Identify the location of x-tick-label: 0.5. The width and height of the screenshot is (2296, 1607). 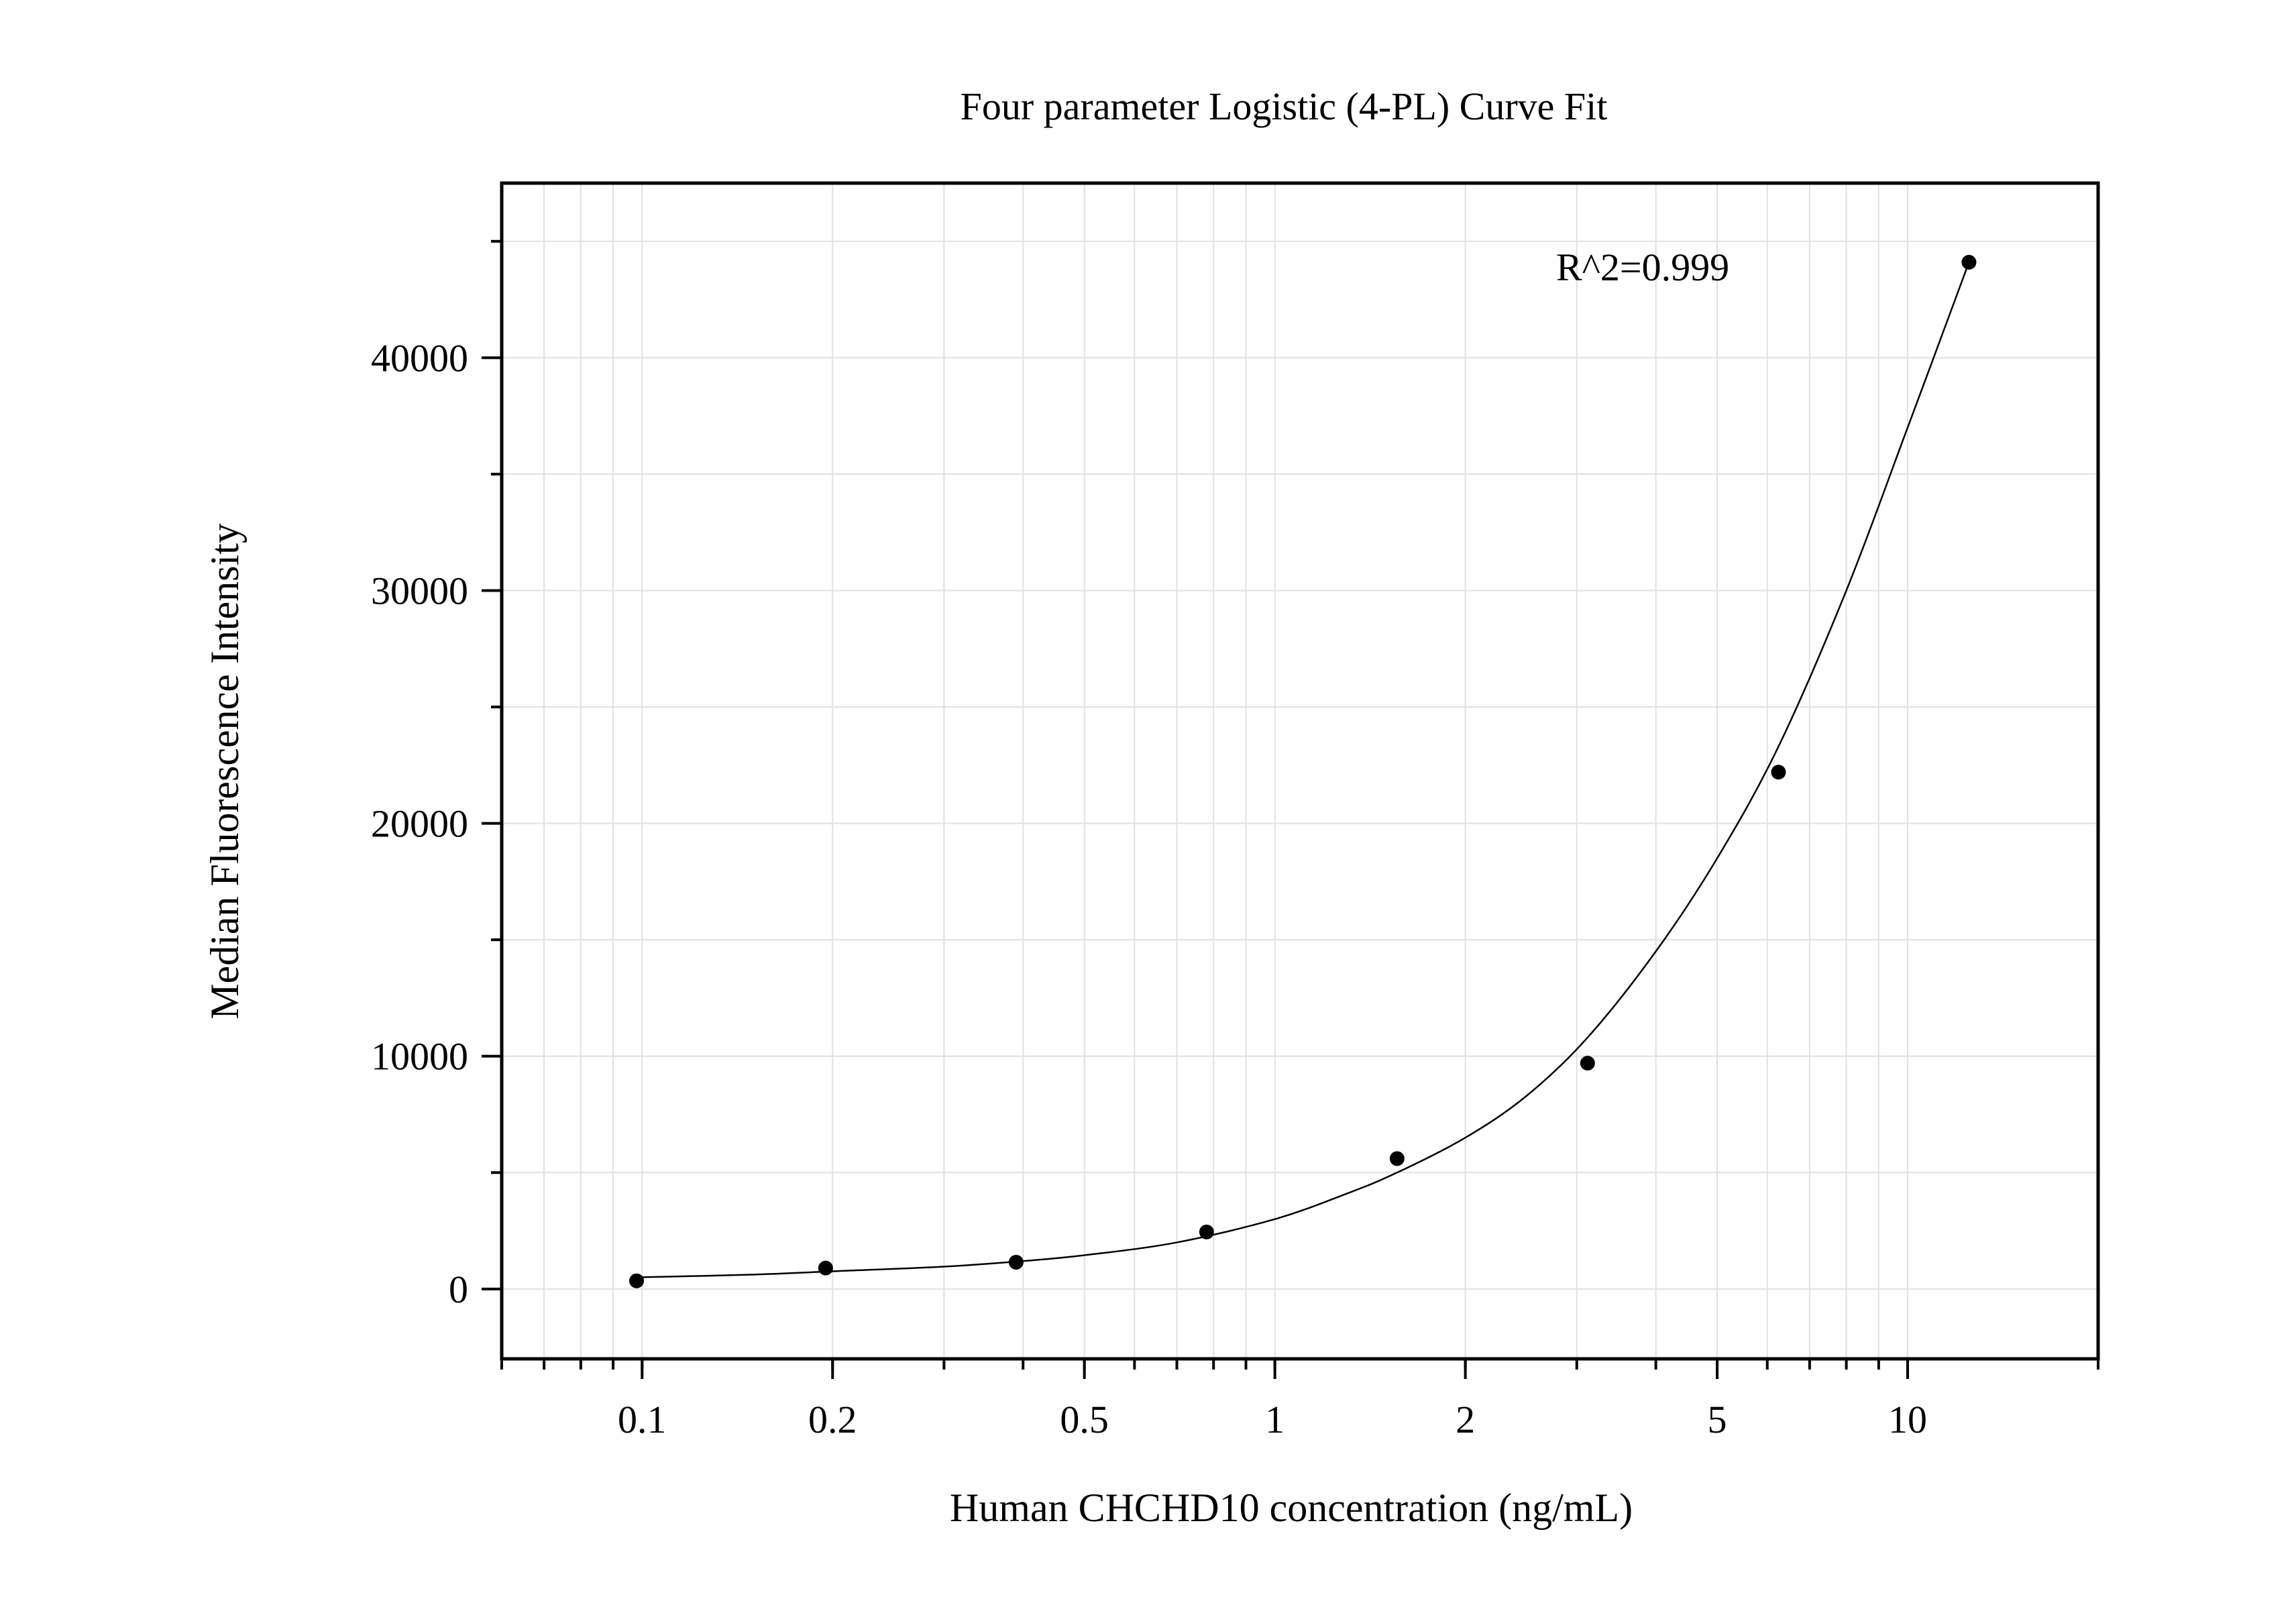
(1084, 1419).